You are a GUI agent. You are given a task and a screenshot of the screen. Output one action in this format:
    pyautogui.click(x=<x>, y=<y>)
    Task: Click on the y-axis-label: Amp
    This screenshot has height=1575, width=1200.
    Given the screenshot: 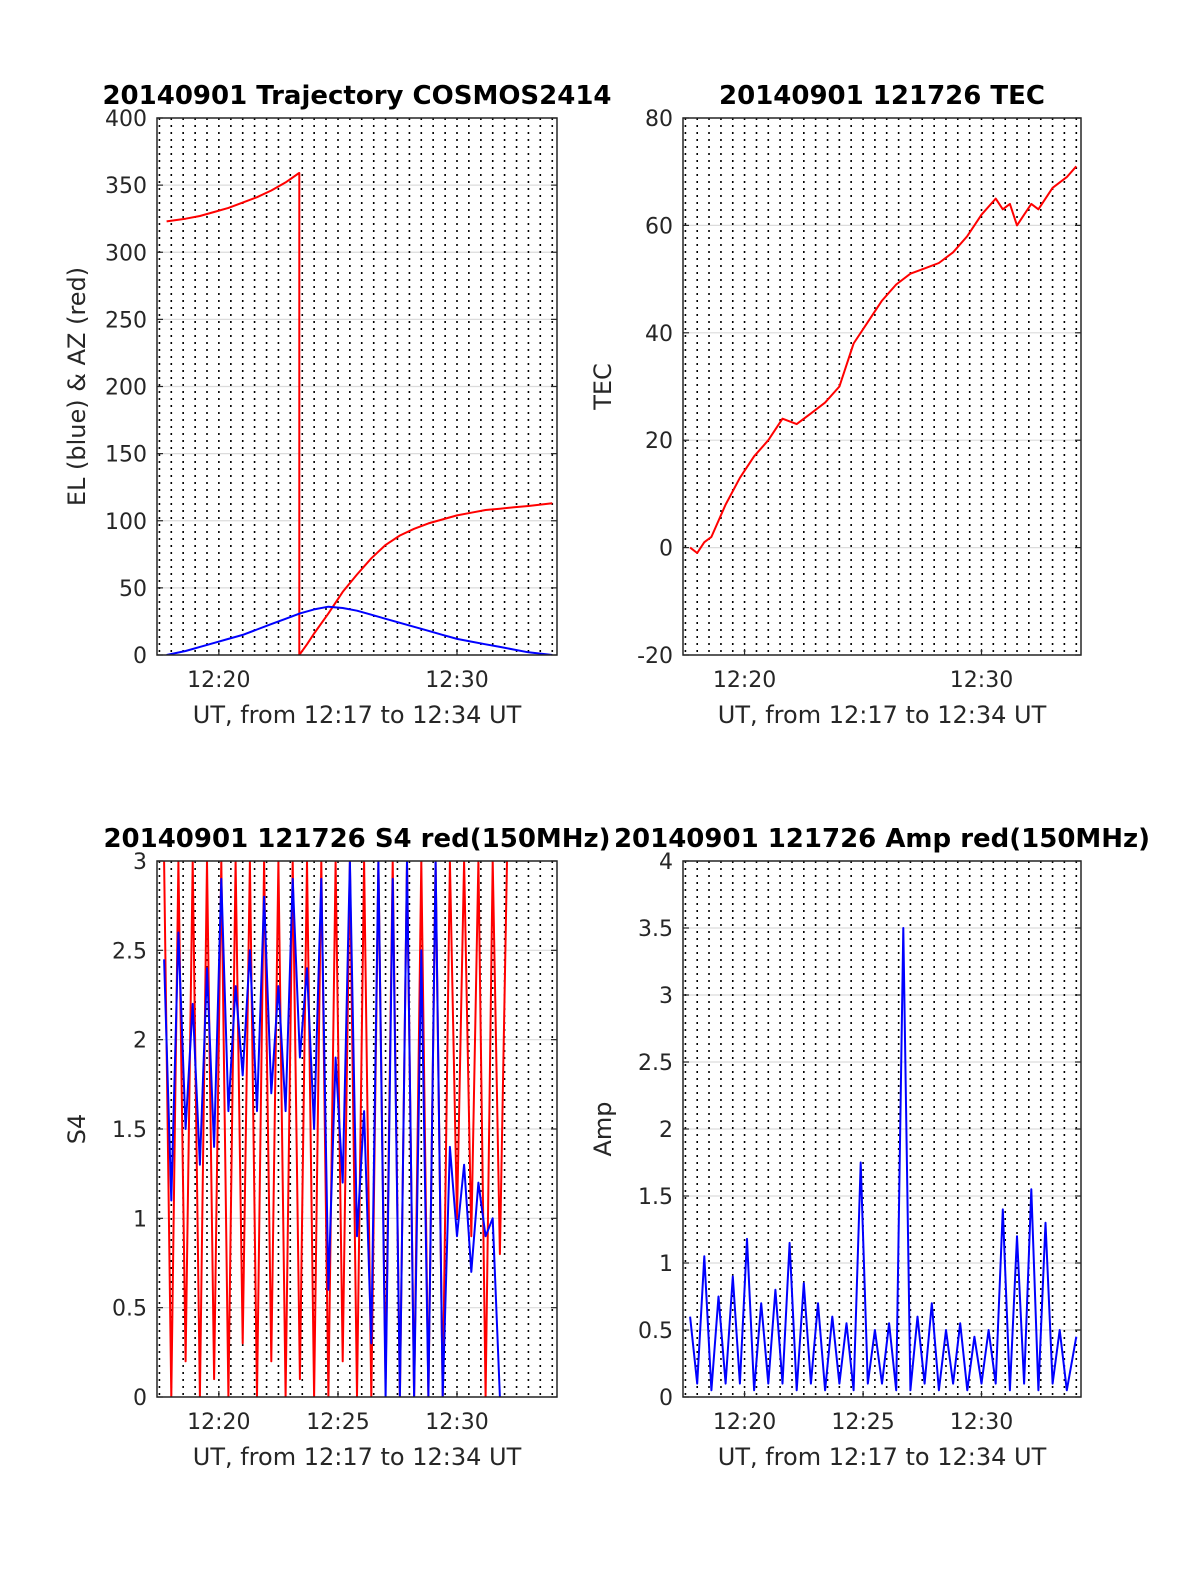 What is the action you would take?
    pyautogui.click(x=603, y=1128)
    